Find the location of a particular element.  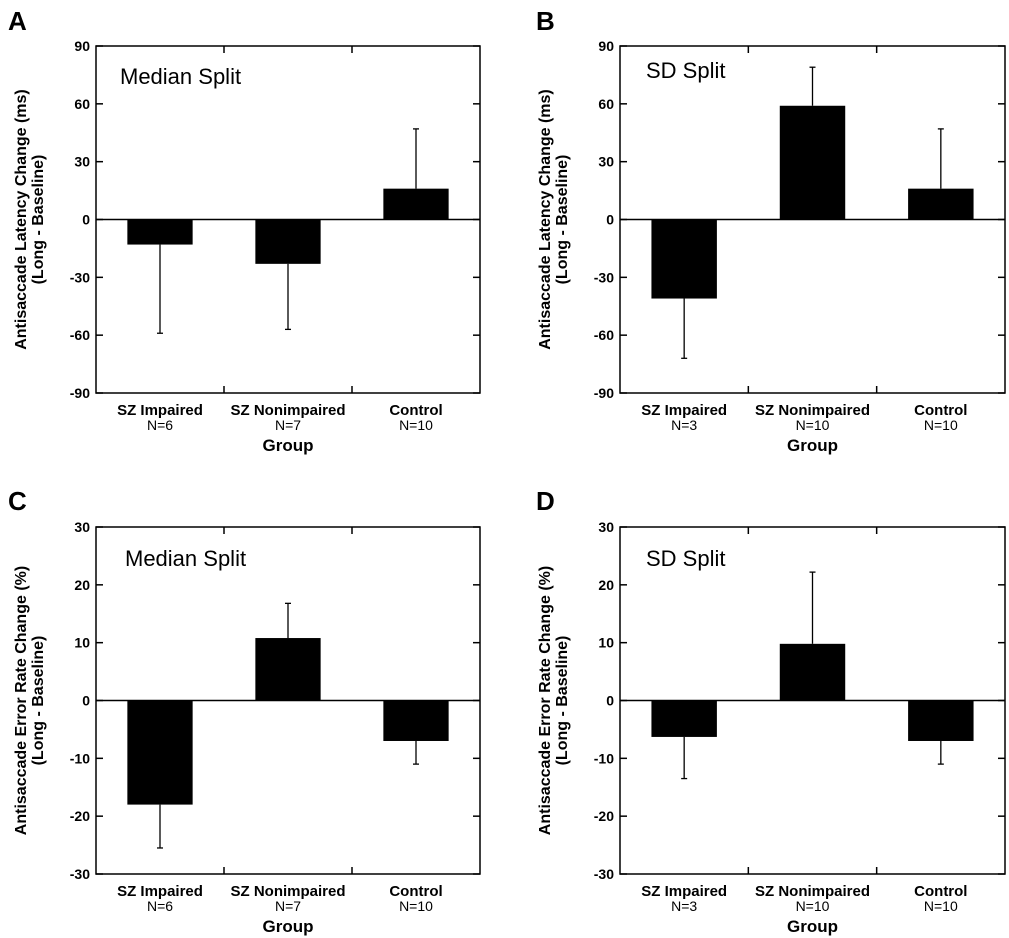

panel-letter: B is located at coordinates (545, 21).